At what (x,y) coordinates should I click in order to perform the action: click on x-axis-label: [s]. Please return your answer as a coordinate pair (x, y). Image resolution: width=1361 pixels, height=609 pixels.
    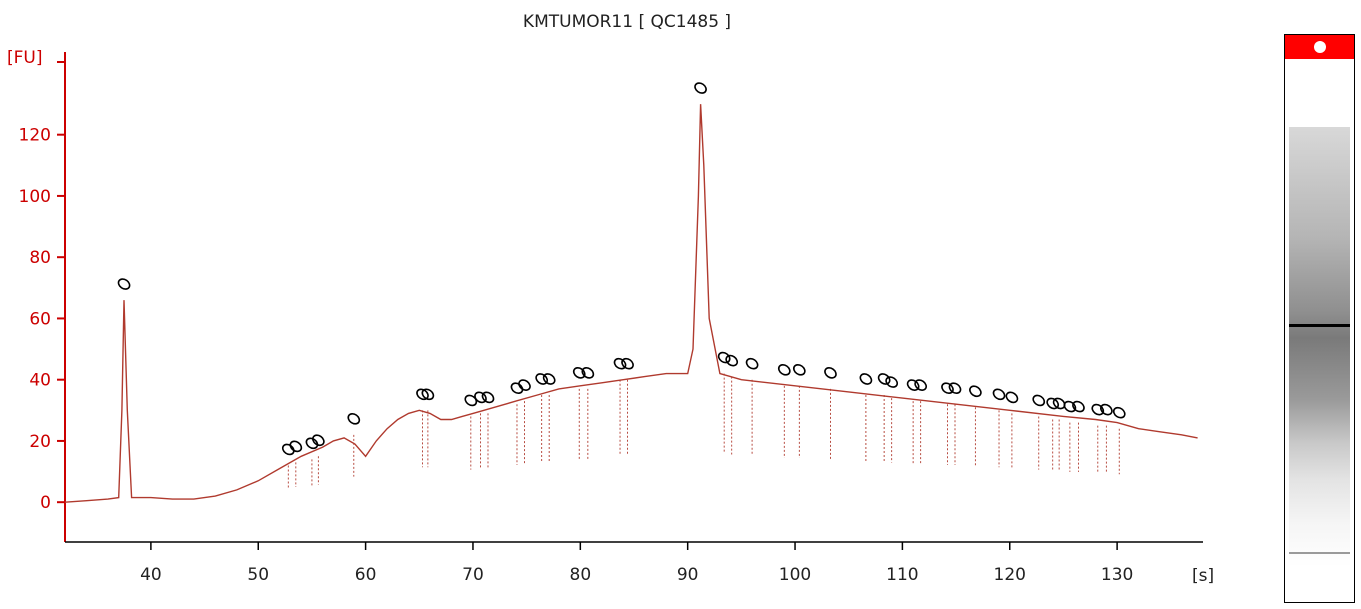
    Looking at the image, I should click on (1203, 576).